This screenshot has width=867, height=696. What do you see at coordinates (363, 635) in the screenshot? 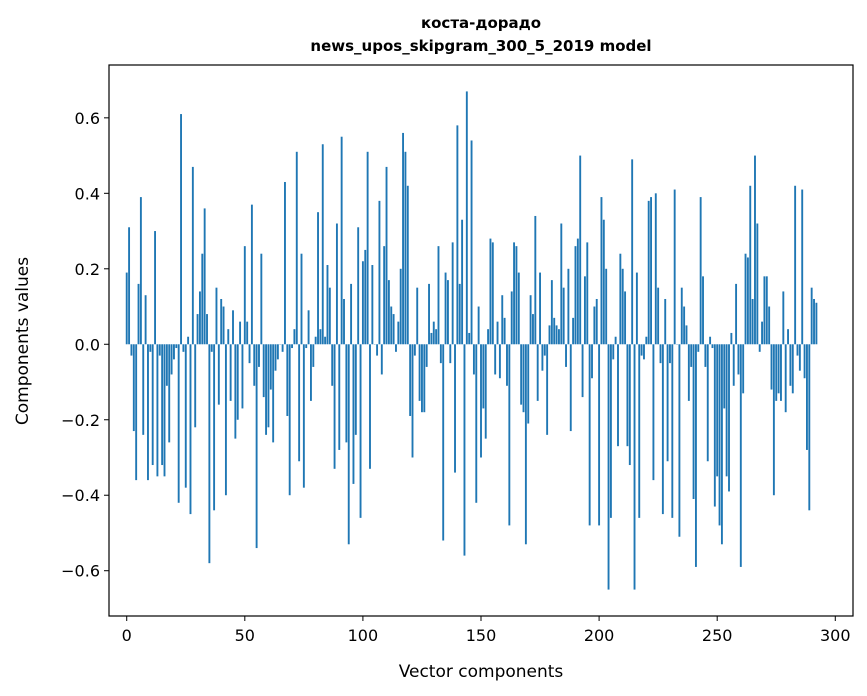
I see `x-tick-label: 100` at bounding box center [363, 635].